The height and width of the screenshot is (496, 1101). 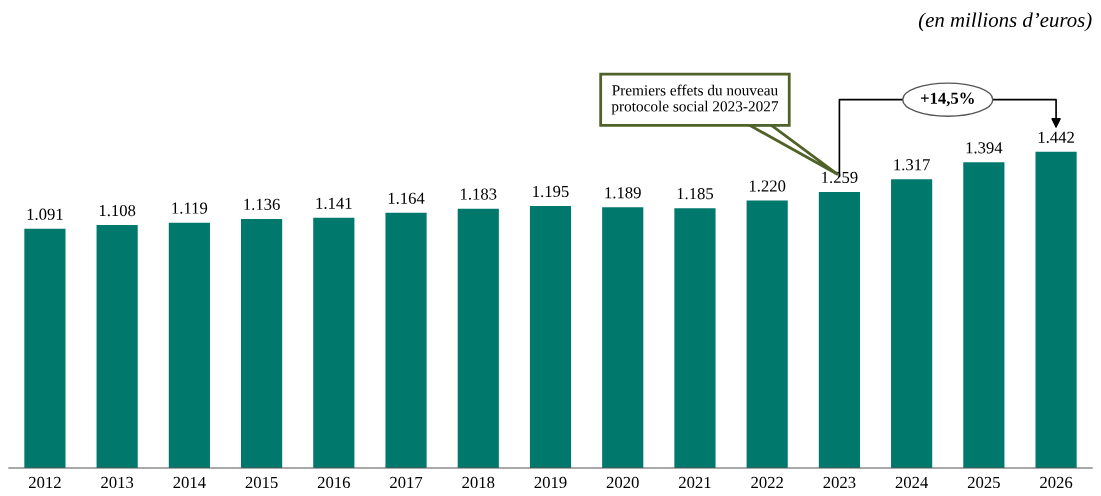 I want to click on x-tick-label: 2017, so click(x=406, y=482).